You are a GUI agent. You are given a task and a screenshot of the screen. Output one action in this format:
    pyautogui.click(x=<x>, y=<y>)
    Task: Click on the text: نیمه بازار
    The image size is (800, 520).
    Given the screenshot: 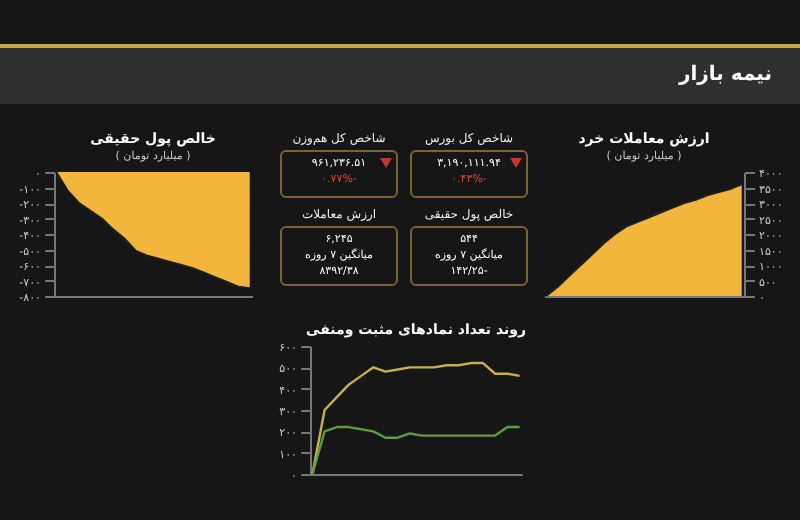 What is the action you would take?
    pyautogui.click(x=725, y=75)
    